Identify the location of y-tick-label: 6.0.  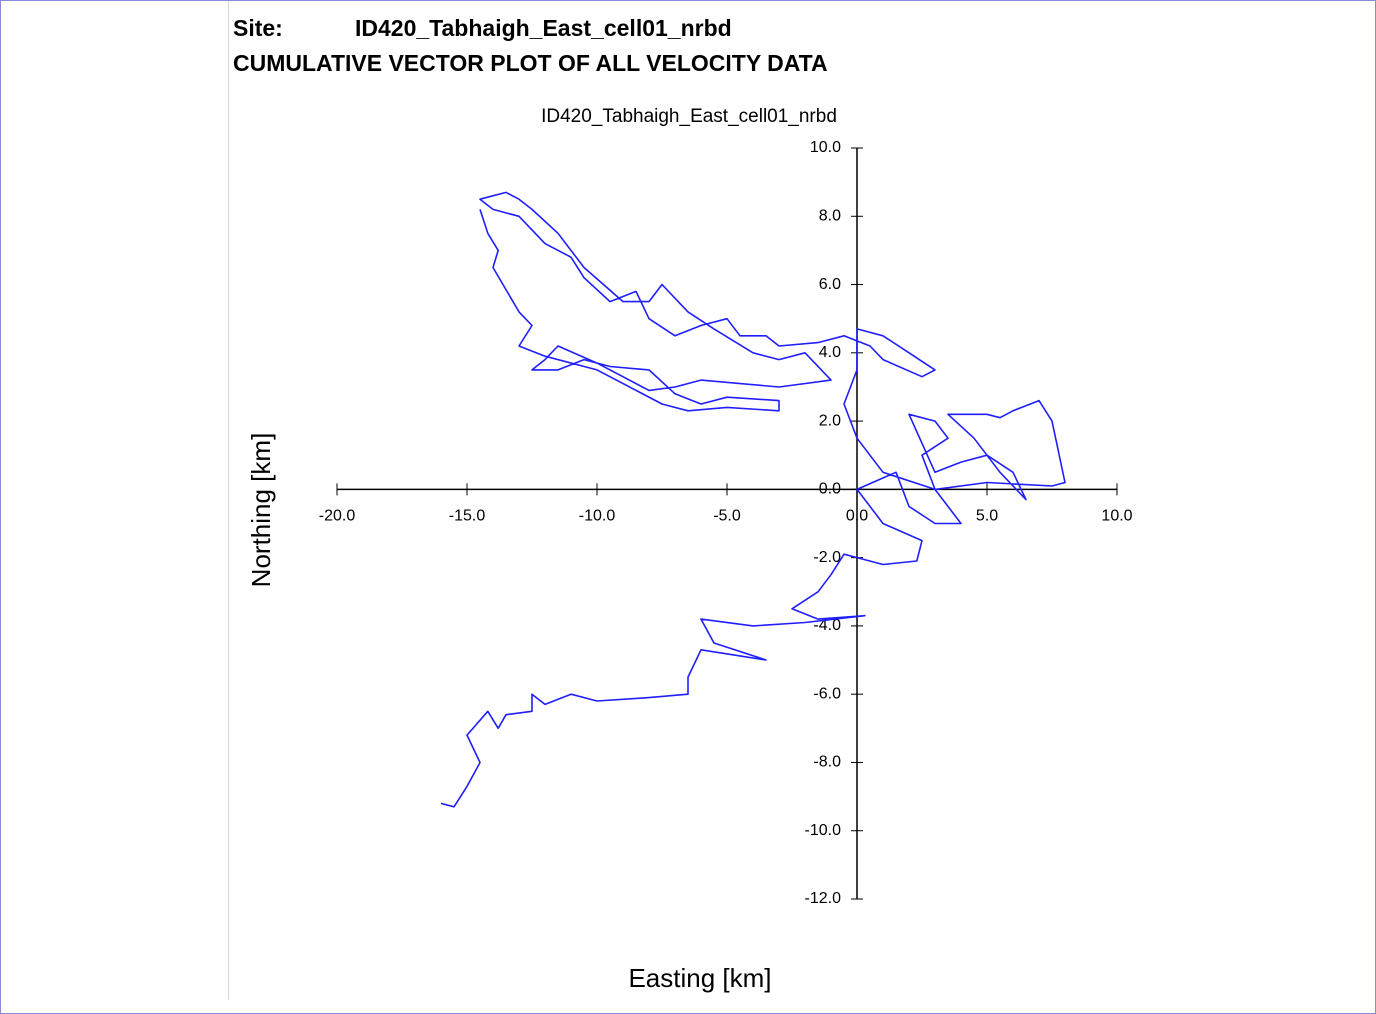
(830, 284).